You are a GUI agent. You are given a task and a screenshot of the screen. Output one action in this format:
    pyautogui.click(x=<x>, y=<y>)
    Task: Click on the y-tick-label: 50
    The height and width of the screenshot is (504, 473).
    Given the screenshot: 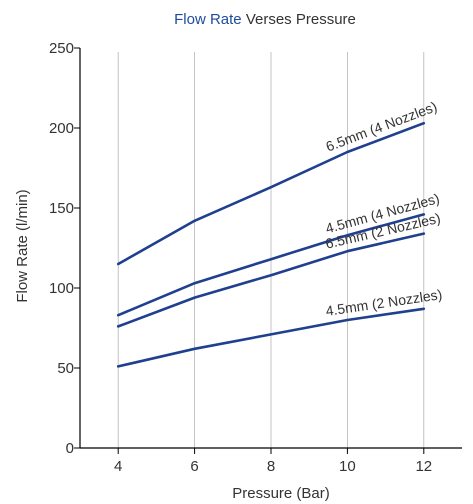 What is the action you would take?
    pyautogui.click(x=65, y=368)
    